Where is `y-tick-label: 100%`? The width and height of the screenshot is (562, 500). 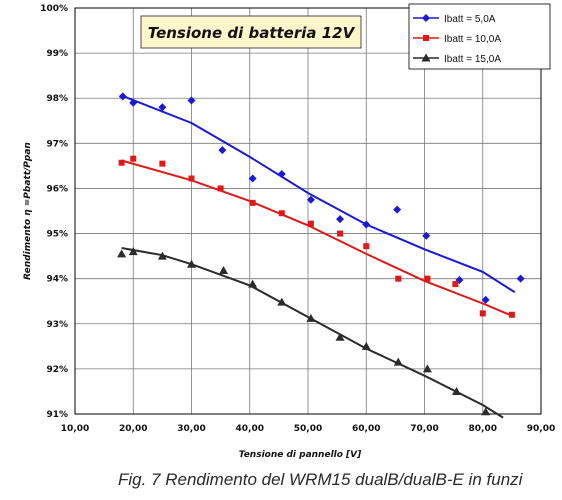 y-tick-label: 100% is located at coordinates (54, 9).